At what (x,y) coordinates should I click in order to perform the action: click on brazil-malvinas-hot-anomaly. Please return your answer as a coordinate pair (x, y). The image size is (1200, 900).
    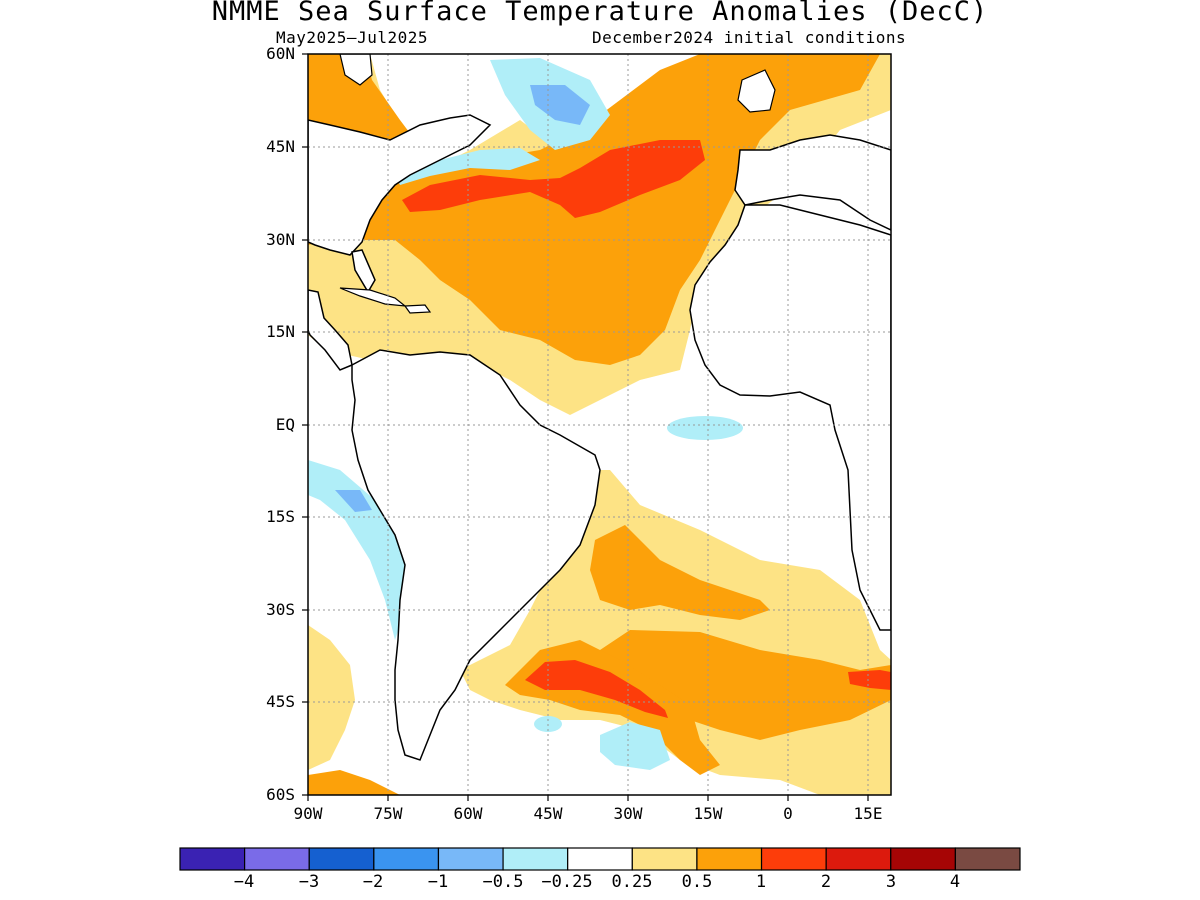
    Looking at the image, I should click on (596, 689).